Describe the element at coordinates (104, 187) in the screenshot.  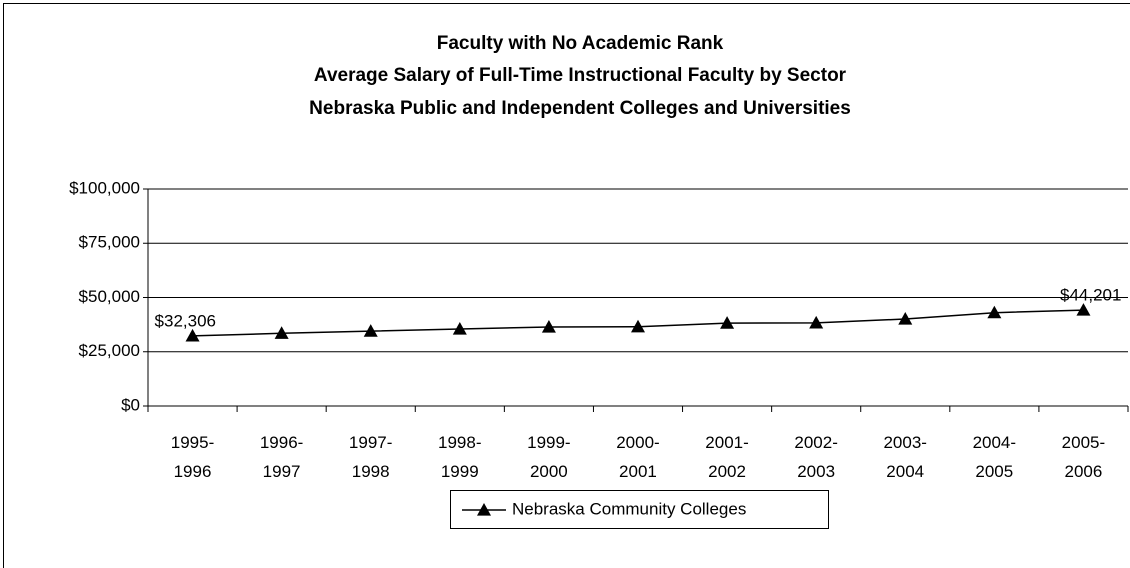
I see `y-tick-label: $100,000` at that location.